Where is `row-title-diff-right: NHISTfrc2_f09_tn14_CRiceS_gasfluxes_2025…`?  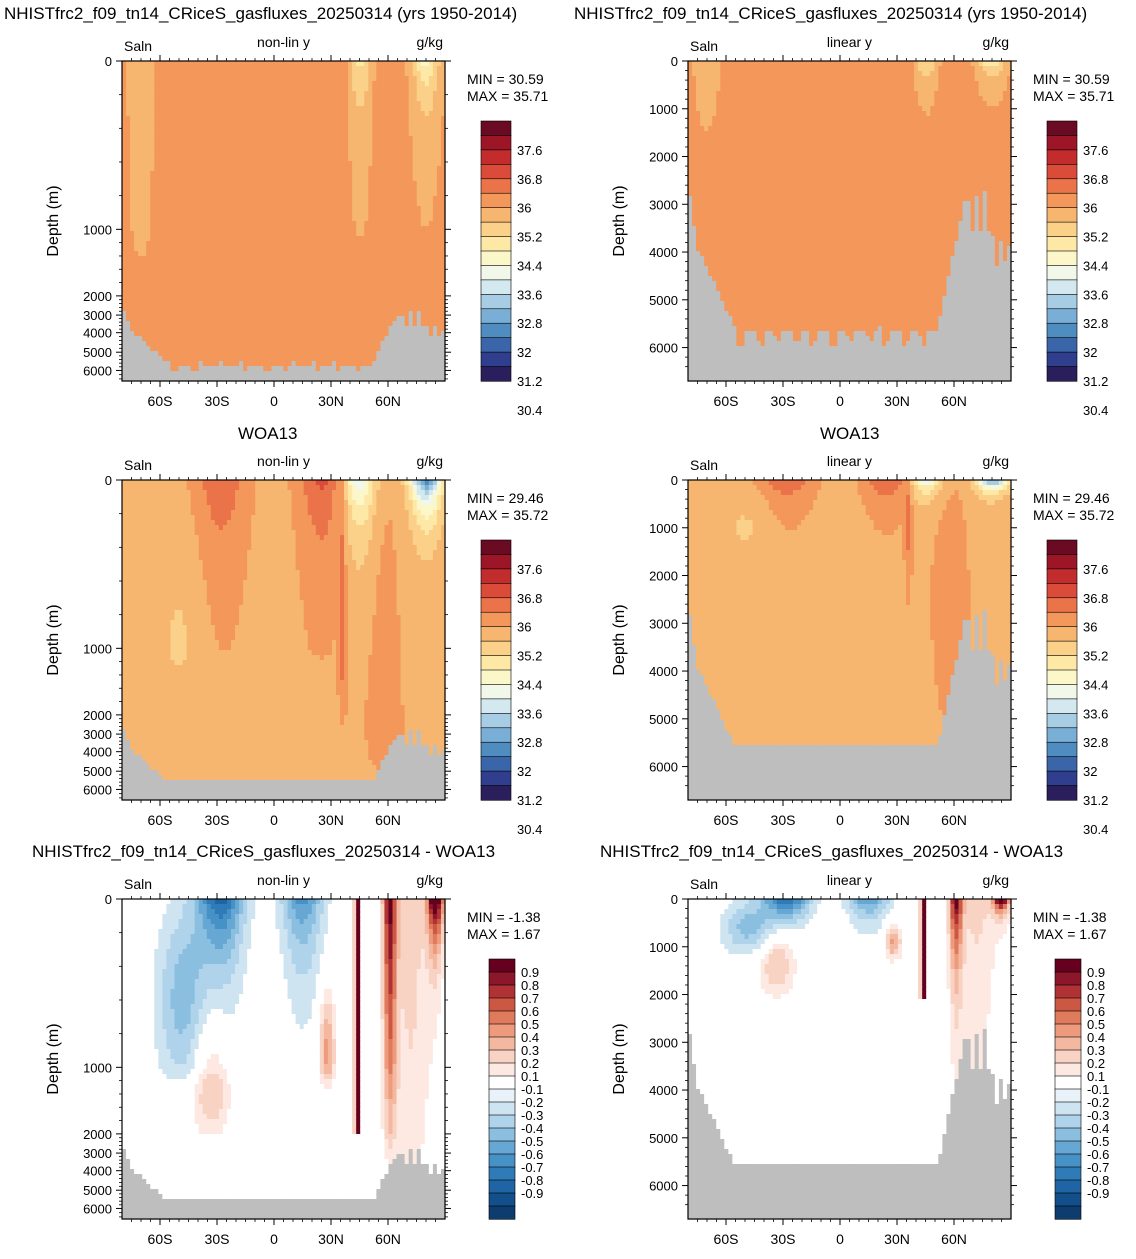 row-title-diff-right: NHISTfrc2_f09_tn14_CRiceS_gasfluxes_2025… is located at coordinates (831, 852).